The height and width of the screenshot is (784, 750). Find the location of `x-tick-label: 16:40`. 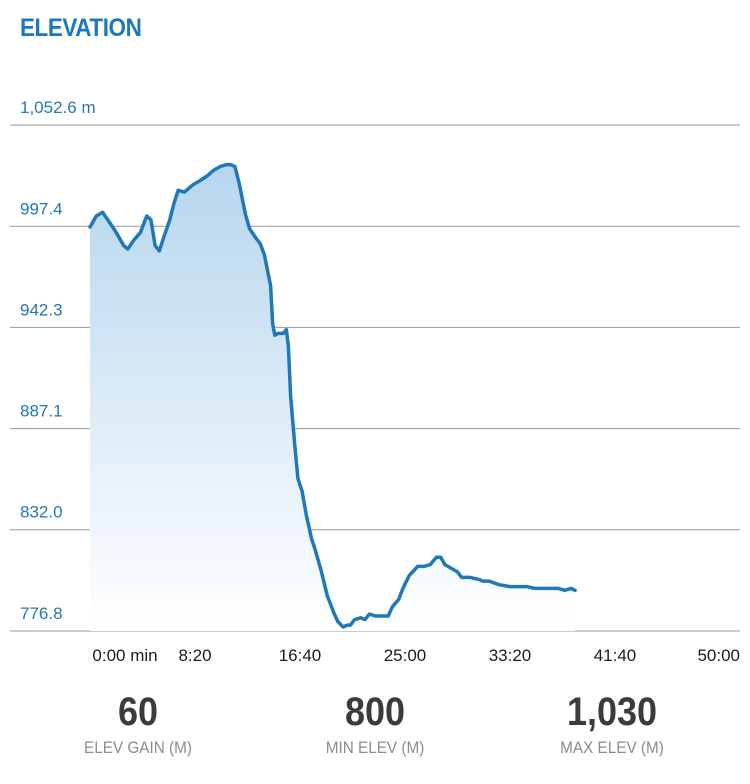

x-tick-label: 16:40 is located at coordinates (300, 655).